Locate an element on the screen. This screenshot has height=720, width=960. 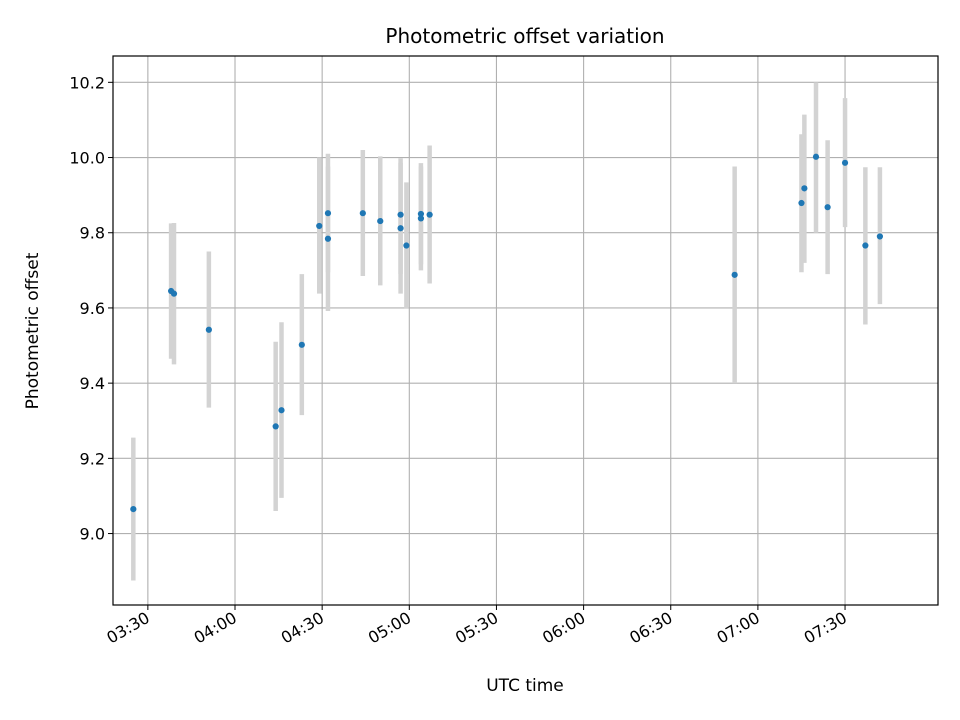
y-axis-title: Photometric offset is located at coordinates (33, 330).